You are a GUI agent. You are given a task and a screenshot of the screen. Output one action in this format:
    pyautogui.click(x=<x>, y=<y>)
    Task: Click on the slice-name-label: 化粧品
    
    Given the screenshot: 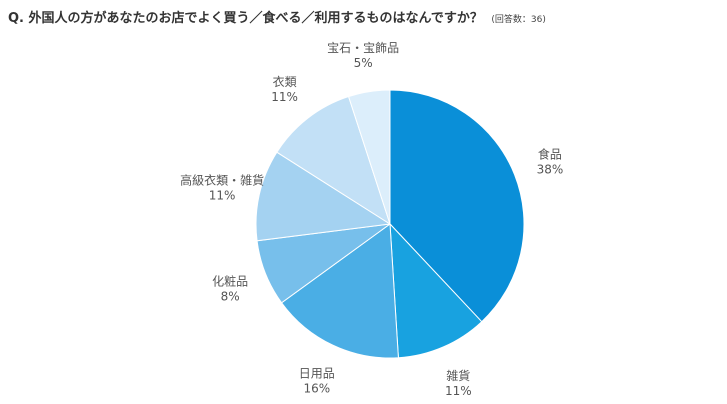 What is the action you would take?
    pyautogui.click(x=230, y=281)
    